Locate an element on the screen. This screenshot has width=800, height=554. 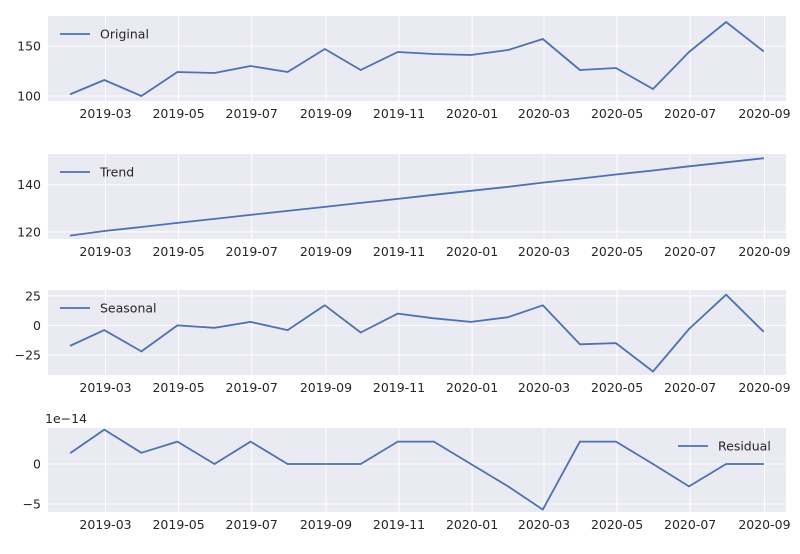
series-line-seasonal is located at coordinates (417, 333).